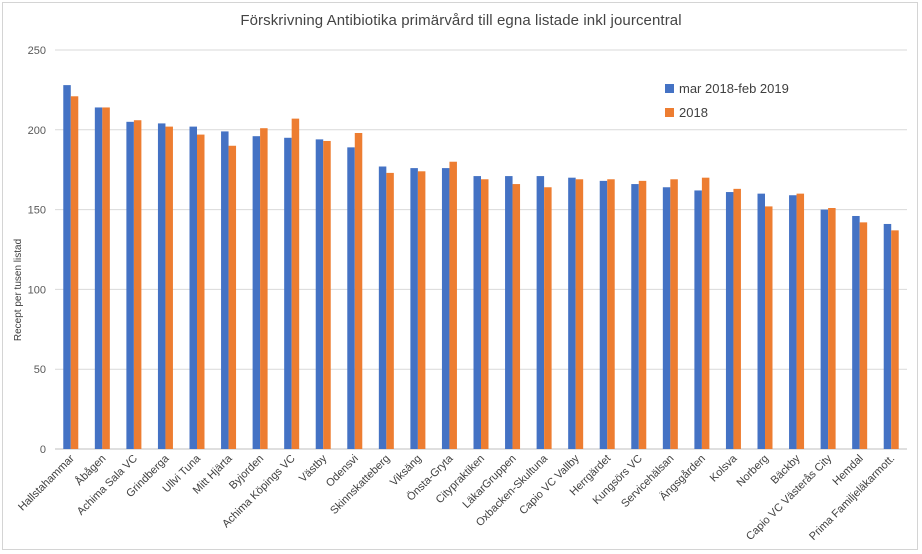 The width and height of the screenshot is (922, 554). I want to click on legend-label: 2018, so click(693, 112).